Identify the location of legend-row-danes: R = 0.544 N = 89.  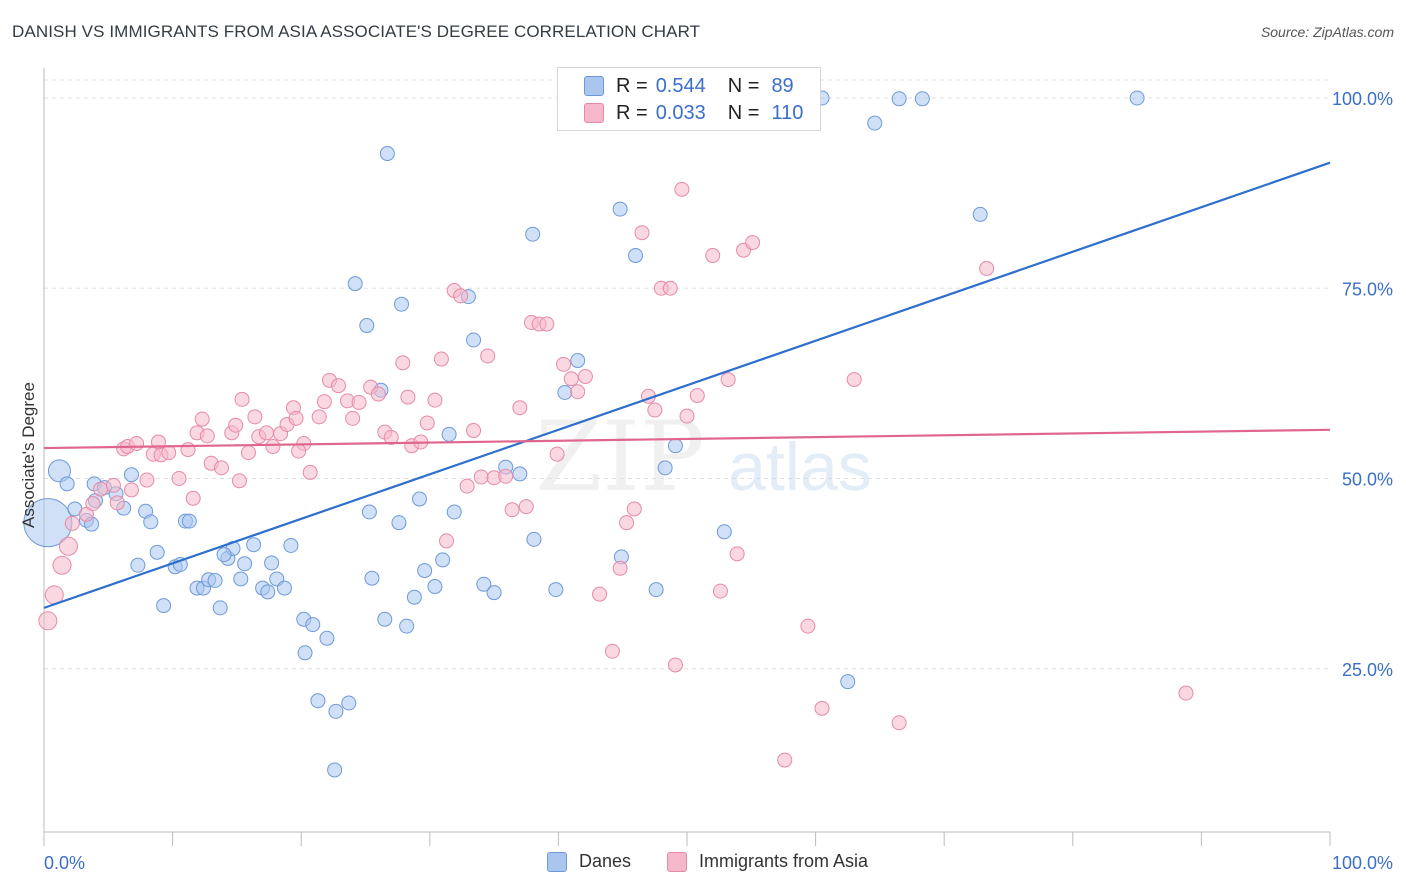
(689, 86).